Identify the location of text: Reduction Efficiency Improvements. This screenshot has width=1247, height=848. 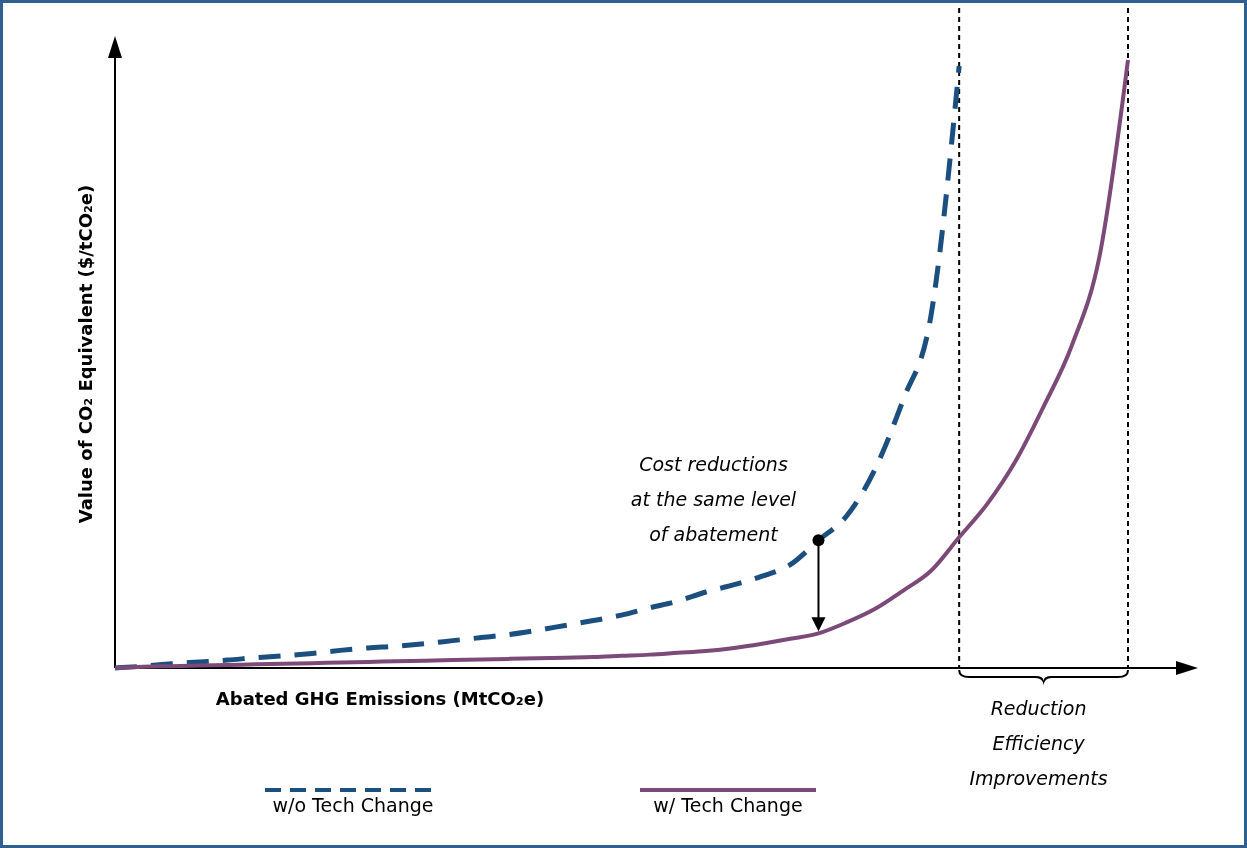
(1038, 743).